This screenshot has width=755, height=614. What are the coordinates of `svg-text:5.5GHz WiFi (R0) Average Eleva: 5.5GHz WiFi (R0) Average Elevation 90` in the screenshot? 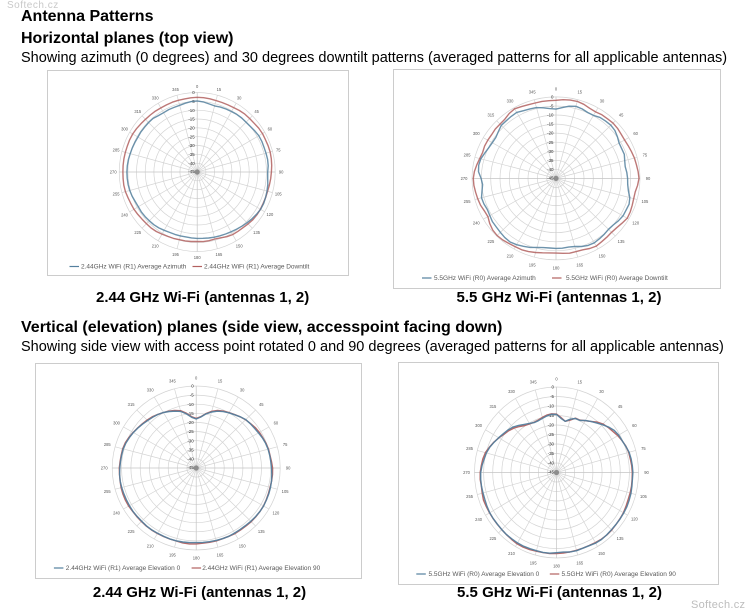 It's located at (618, 574).